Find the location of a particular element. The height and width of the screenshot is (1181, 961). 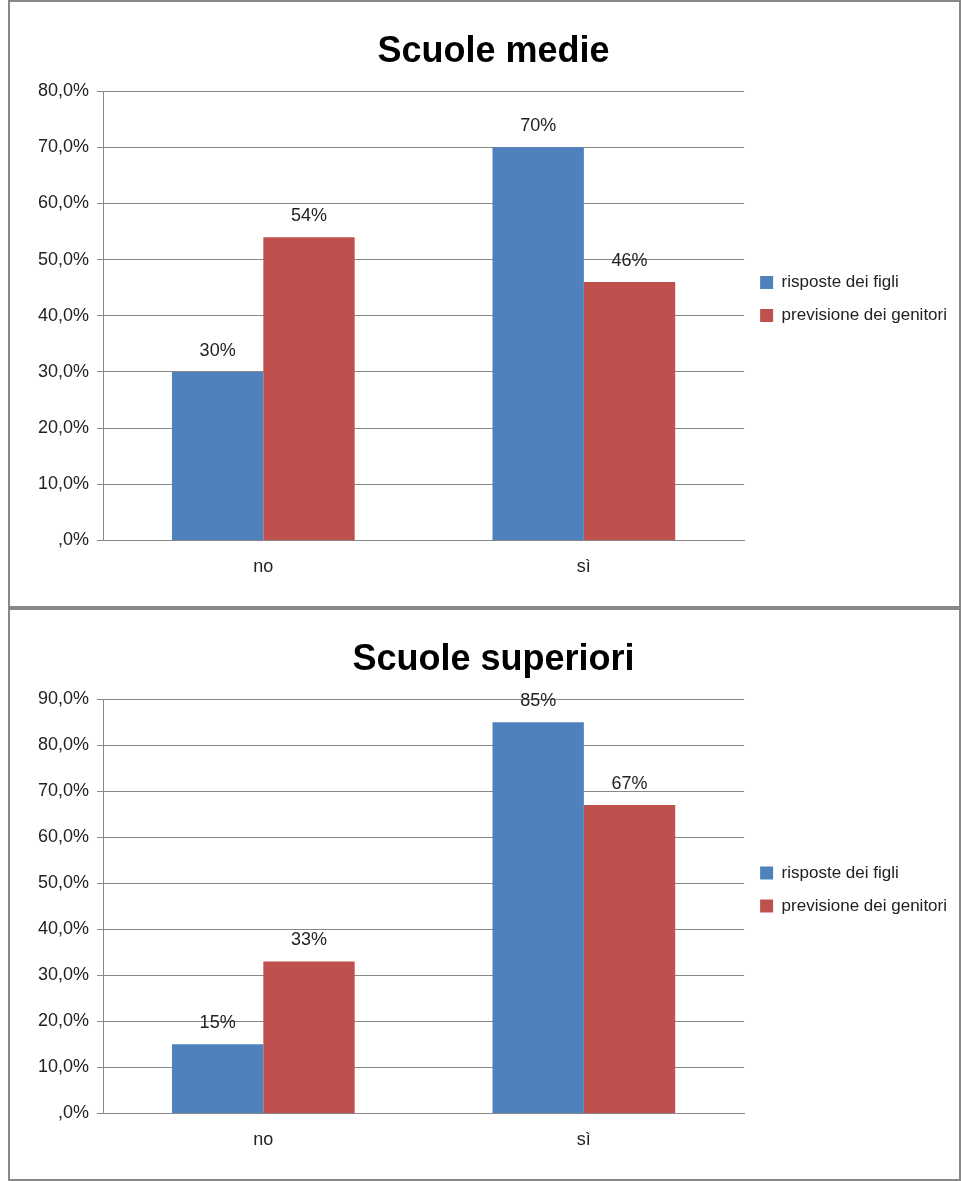

data-label: 85% is located at coordinates (538, 700).